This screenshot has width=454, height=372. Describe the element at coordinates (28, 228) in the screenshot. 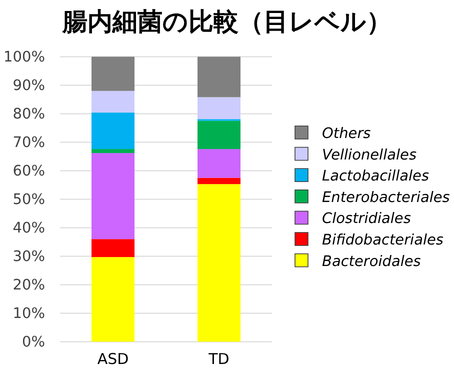

I see `y-tick-label: 40%` at that location.